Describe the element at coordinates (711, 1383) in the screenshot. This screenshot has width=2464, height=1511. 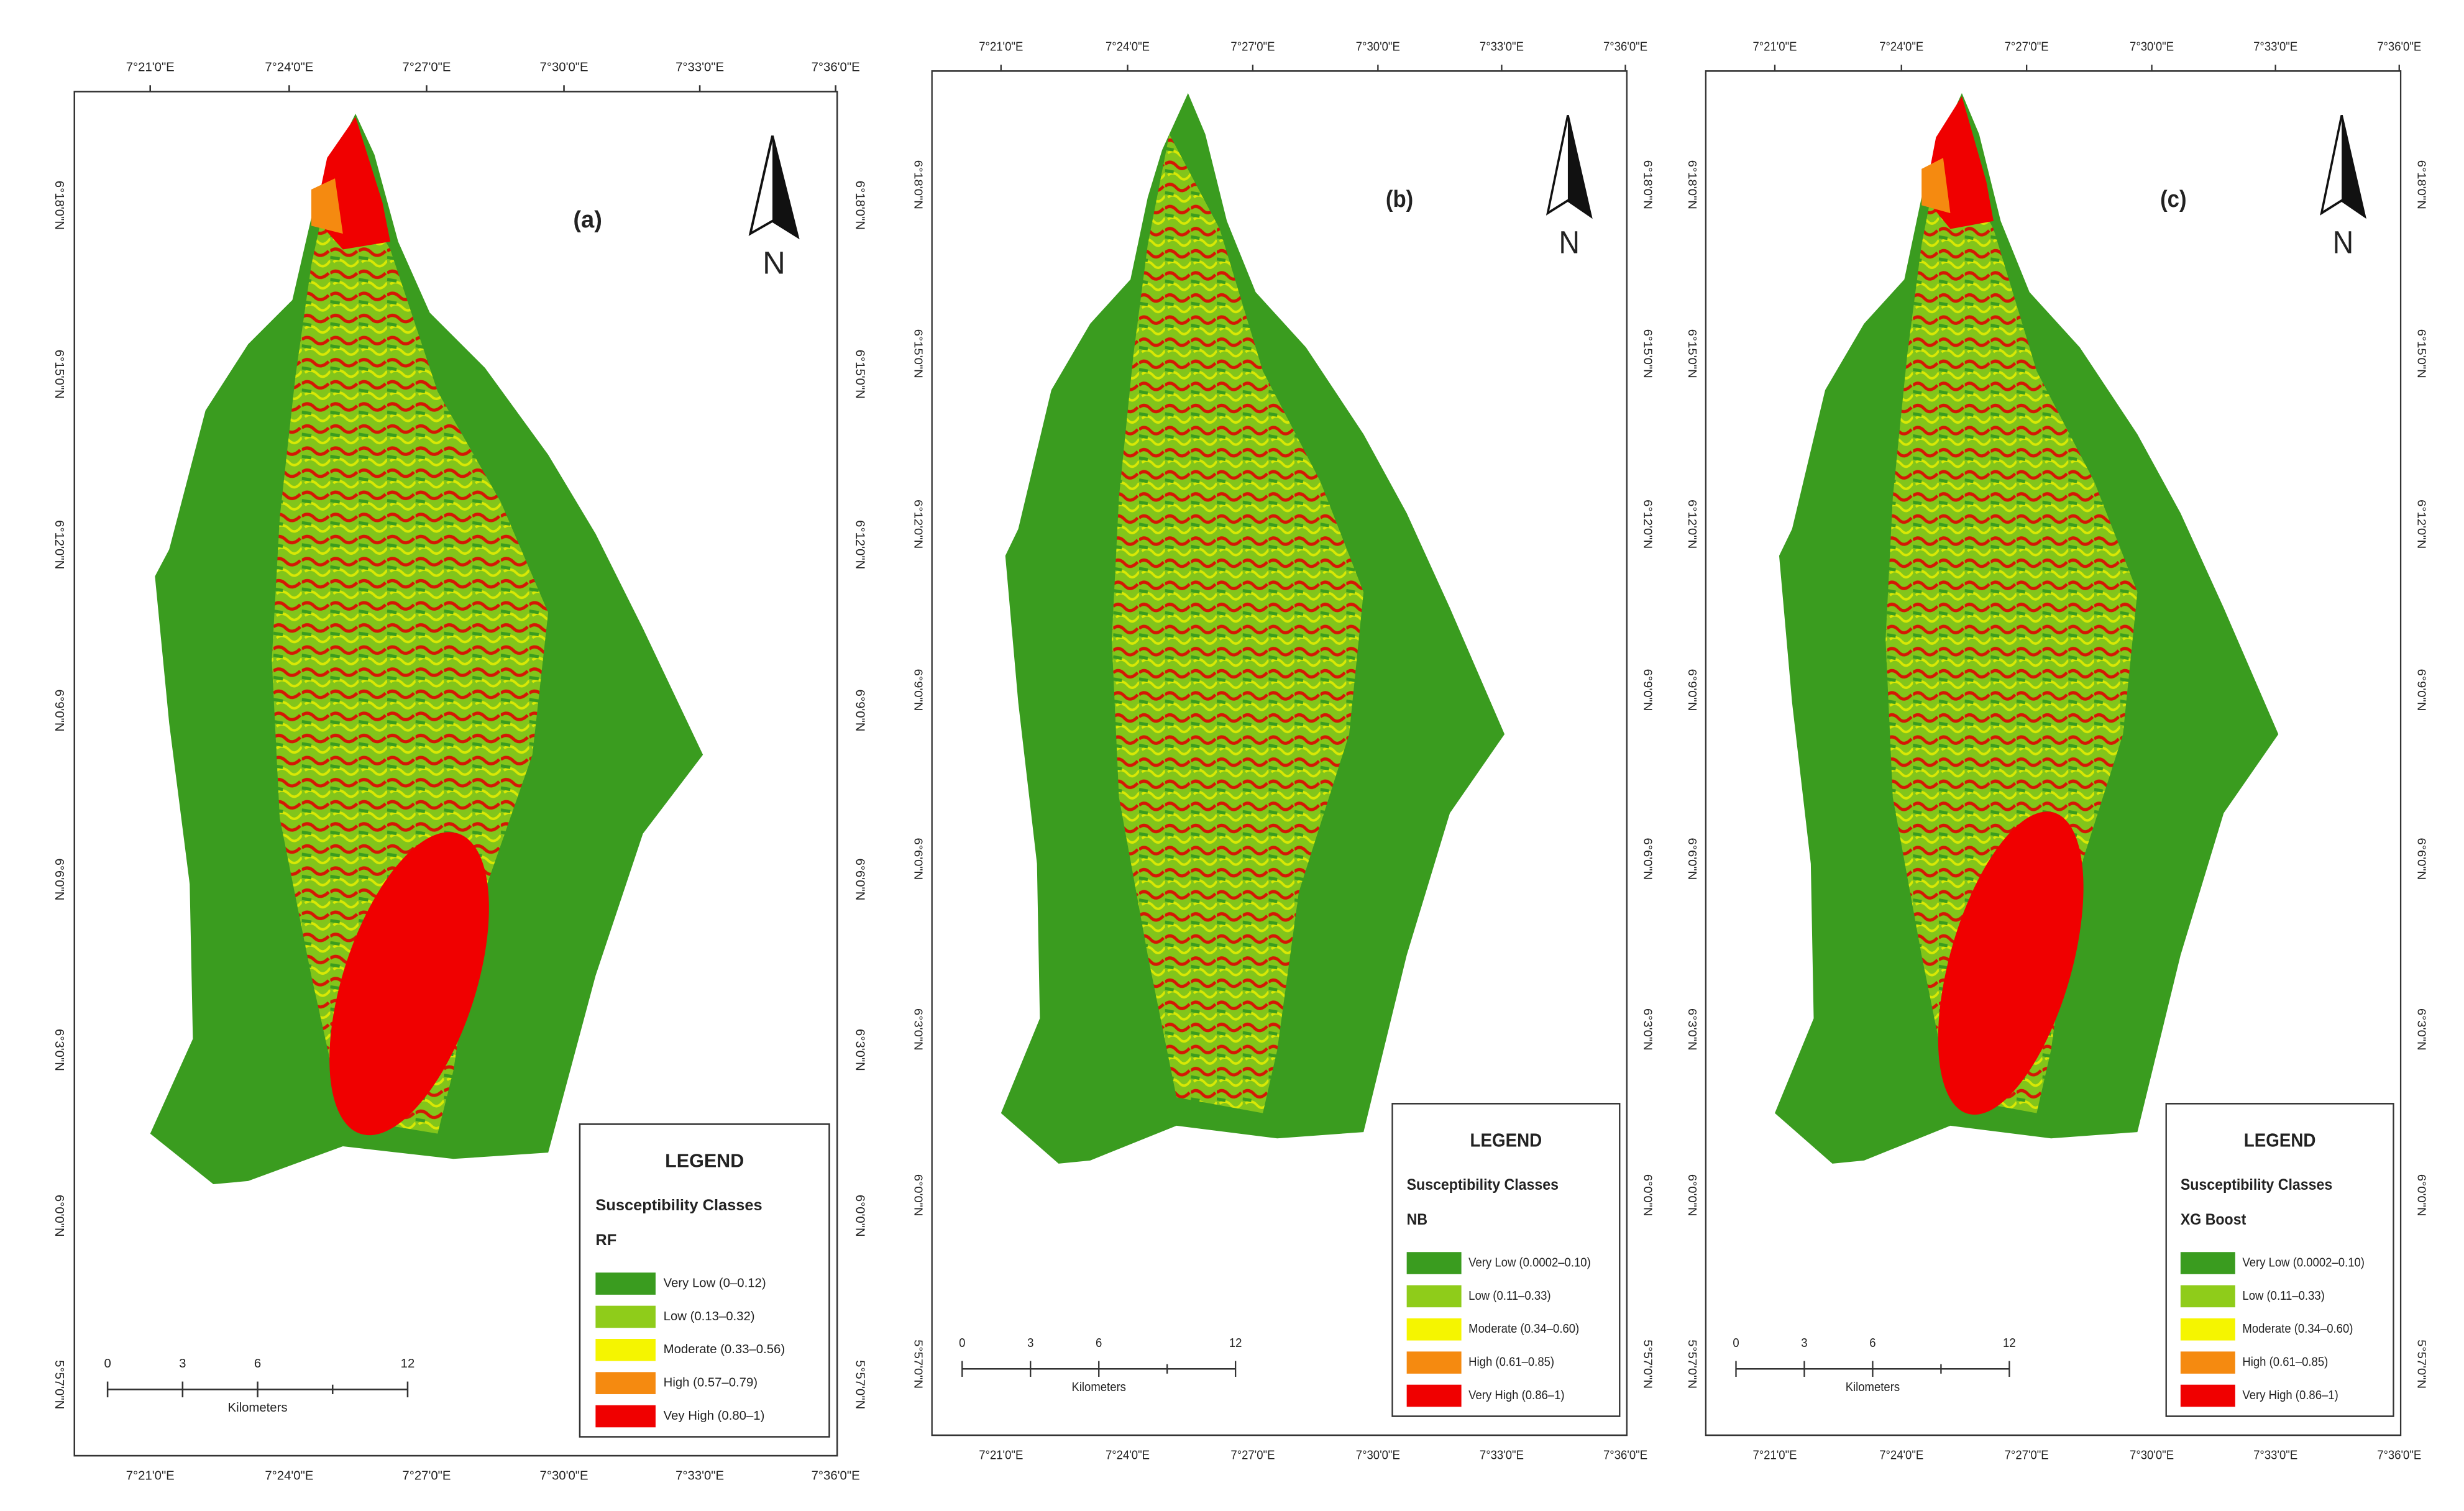
I see `legend-label: High (0.57–0.79)` at that location.